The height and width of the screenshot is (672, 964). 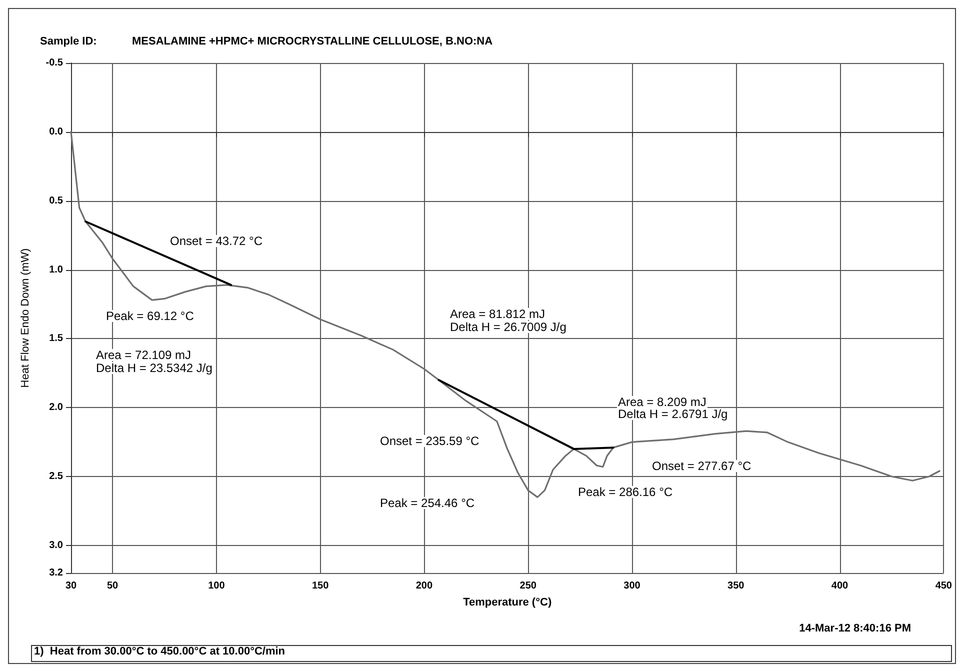 What do you see at coordinates (430, 441) in the screenshot?
I see `annotation: Onset = 235.59 °C` at bounding box center [430, 441].